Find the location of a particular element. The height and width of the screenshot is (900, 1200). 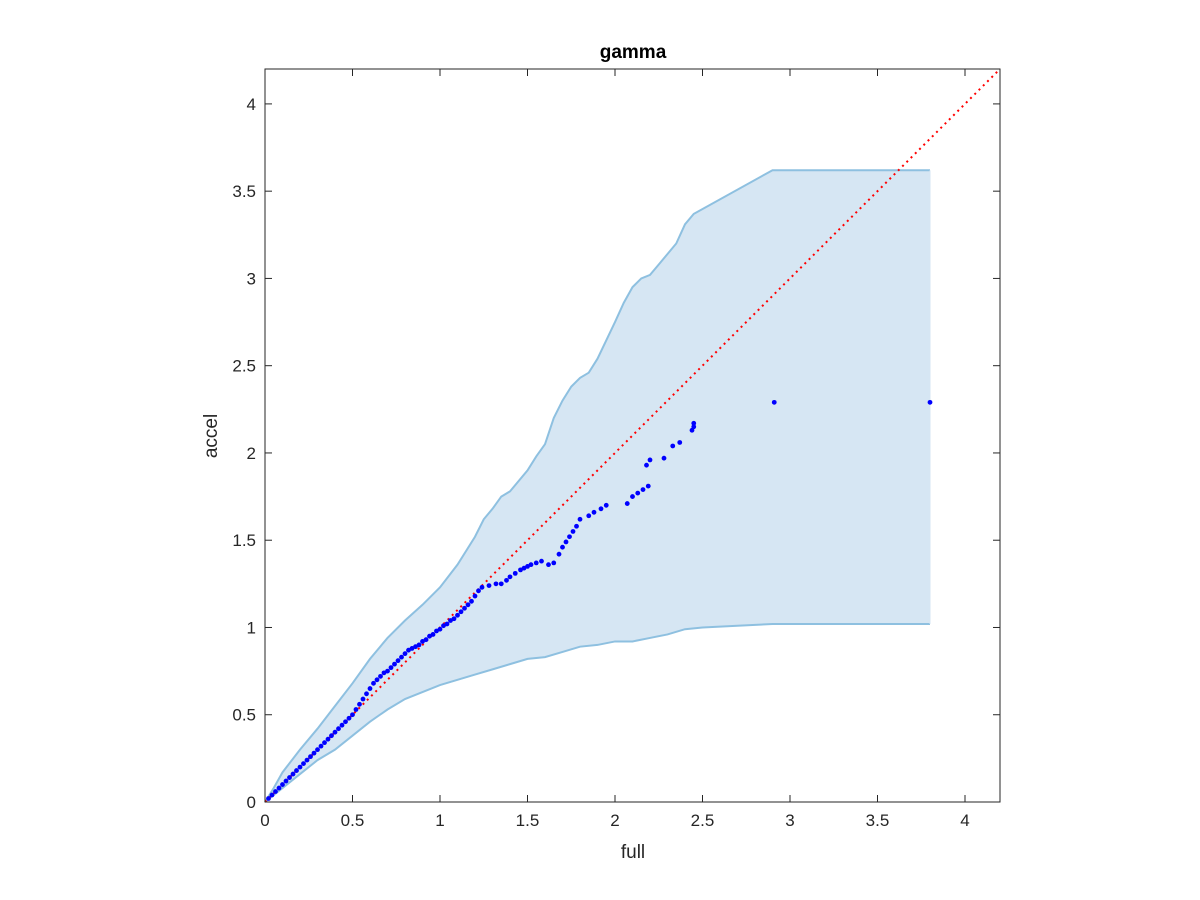

y-tick-label: 3.5 is located at coordinates (244, 191).